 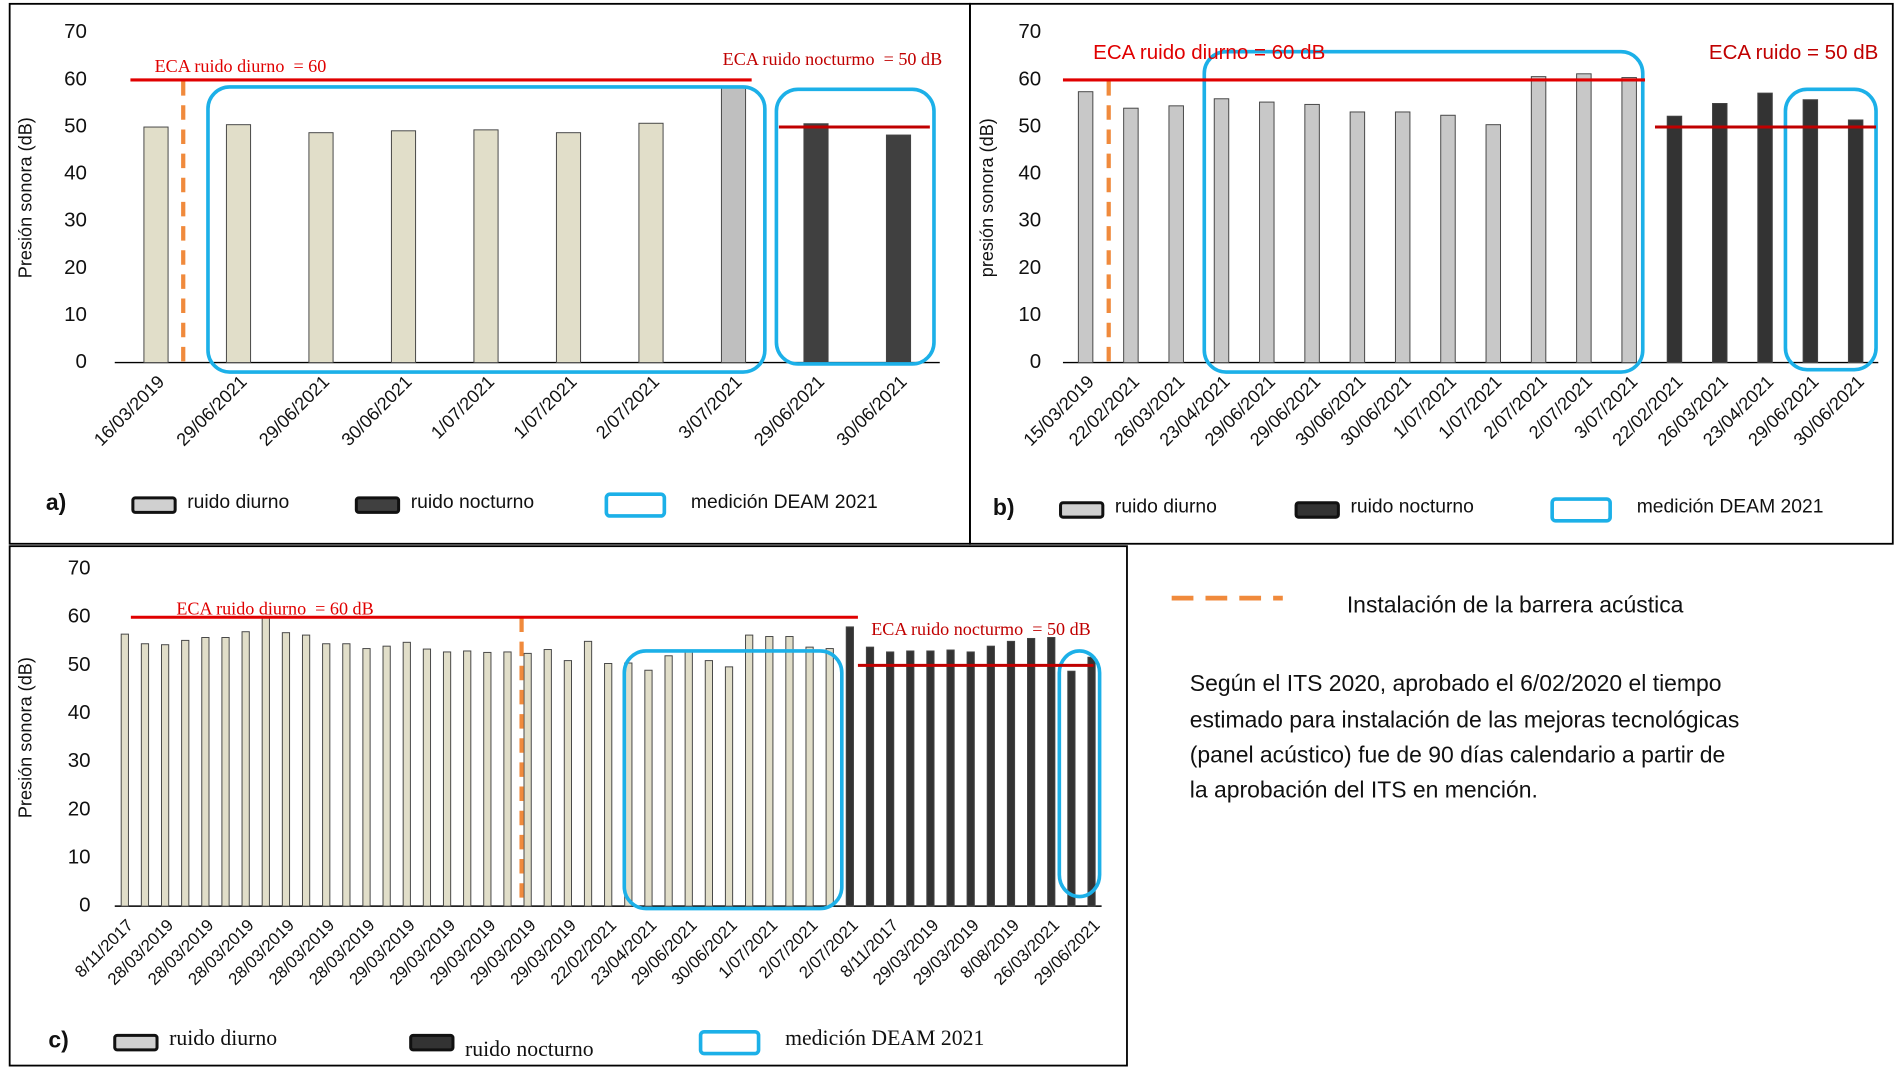 I want to click on panel-label: a), so click(x=56, y=502).